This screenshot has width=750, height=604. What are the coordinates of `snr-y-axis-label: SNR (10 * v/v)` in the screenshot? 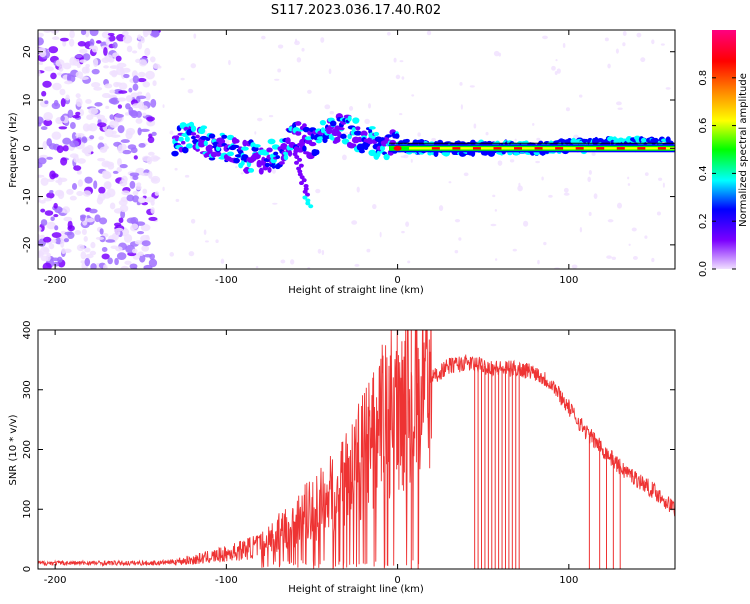 It's located at (13, 449).